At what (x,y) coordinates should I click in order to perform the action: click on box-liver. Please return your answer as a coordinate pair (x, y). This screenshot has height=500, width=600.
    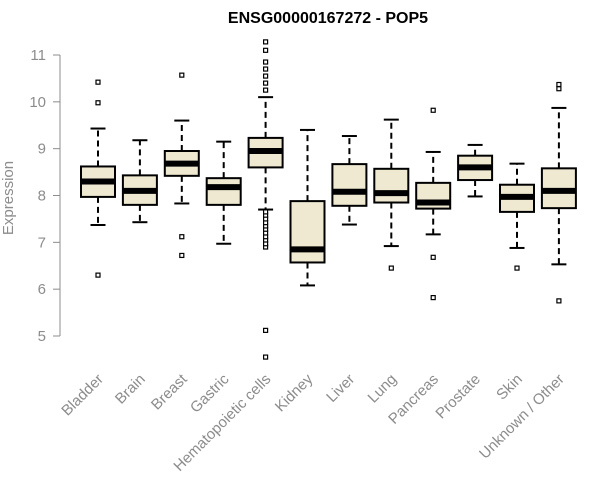
    Looking at the image, I should click on (349, 180).